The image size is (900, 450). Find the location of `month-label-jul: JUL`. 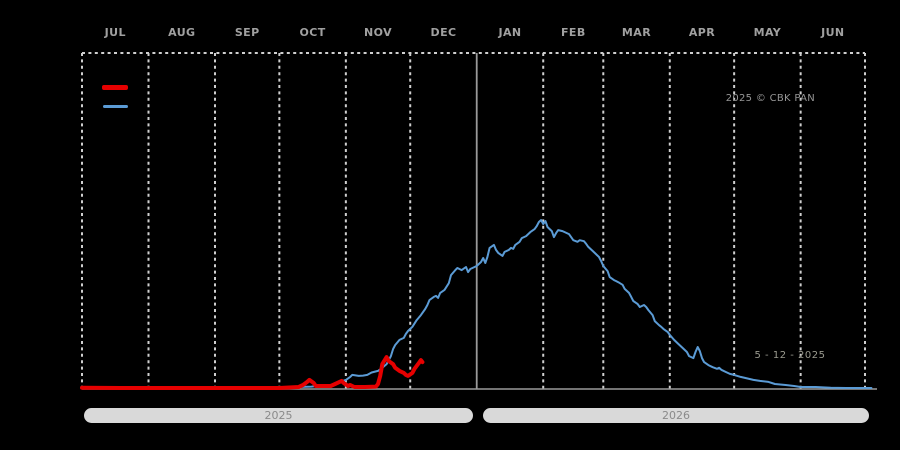

month-label-jul: JUL is located at coordinates (115, 32).